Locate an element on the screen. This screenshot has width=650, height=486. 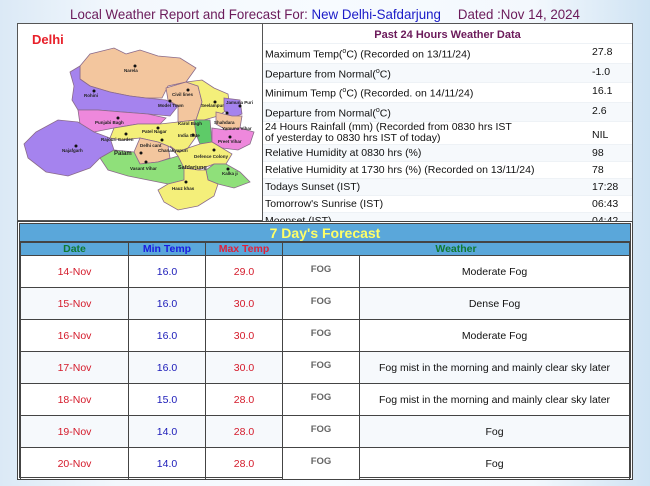
svg-text: Patel Nagar is located at coordinates (154, 131).